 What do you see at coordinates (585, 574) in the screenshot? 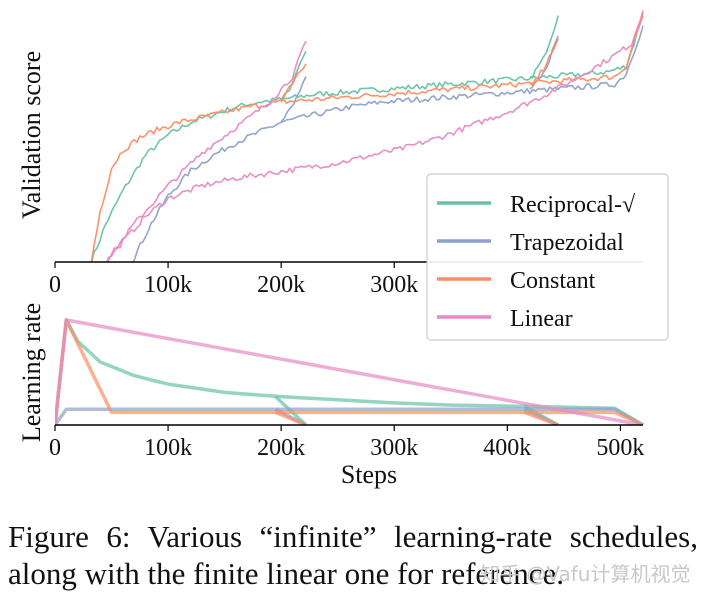
I see `watermark: 知乎 @Vafu计算机视觉` at bounding box center [585, 574].